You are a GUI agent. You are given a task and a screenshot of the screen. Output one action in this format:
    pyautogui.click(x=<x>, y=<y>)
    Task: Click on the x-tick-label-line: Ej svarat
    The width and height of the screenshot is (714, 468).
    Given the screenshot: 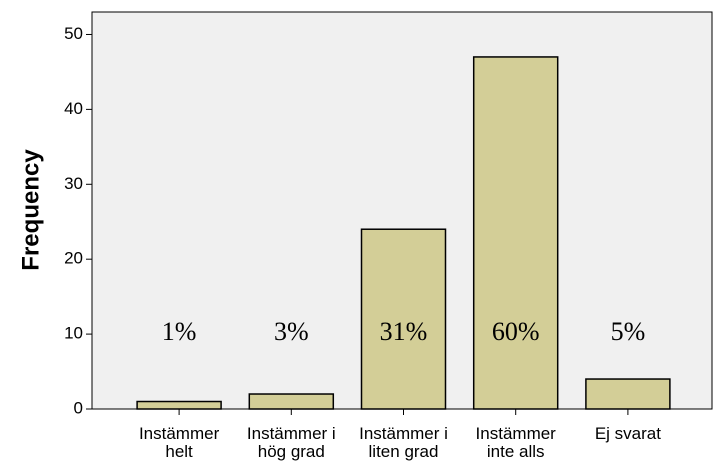 What is the action you would take?
    pyautogui.click(x=628, y=433)
    